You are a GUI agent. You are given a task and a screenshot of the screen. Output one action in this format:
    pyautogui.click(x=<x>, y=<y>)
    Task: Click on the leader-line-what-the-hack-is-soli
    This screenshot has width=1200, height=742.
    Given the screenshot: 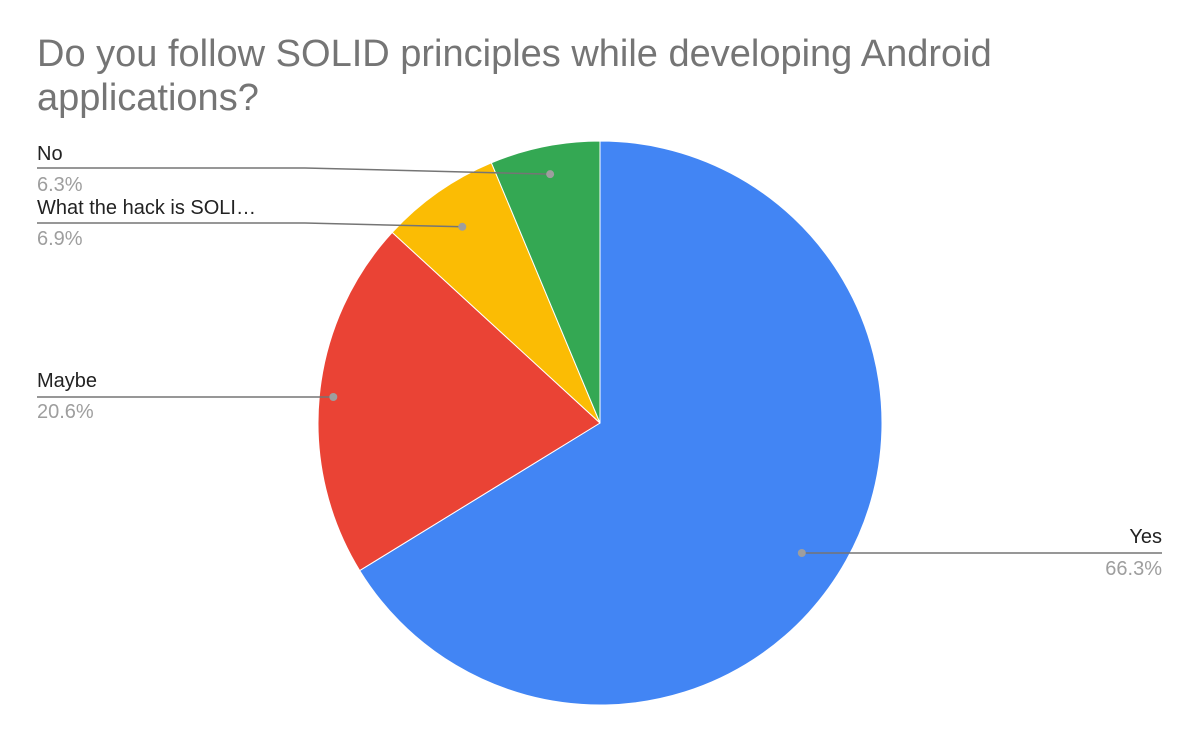 What is the action you would take?
    pyautogui.click(x=250, y=225)
    